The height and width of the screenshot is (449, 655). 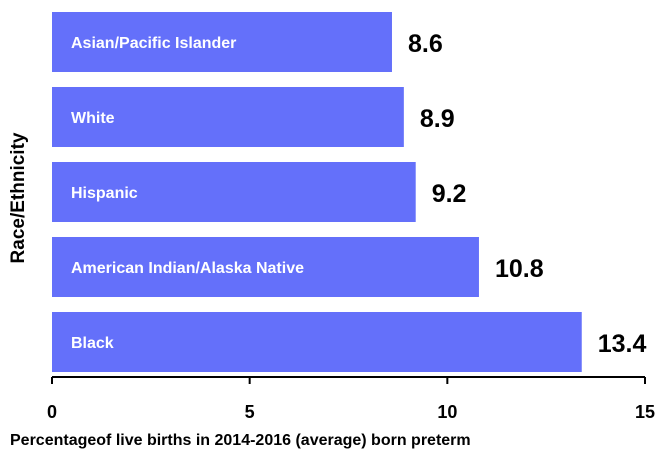 I want to click on x-tick-label: 15, so click(x=645, y=412).